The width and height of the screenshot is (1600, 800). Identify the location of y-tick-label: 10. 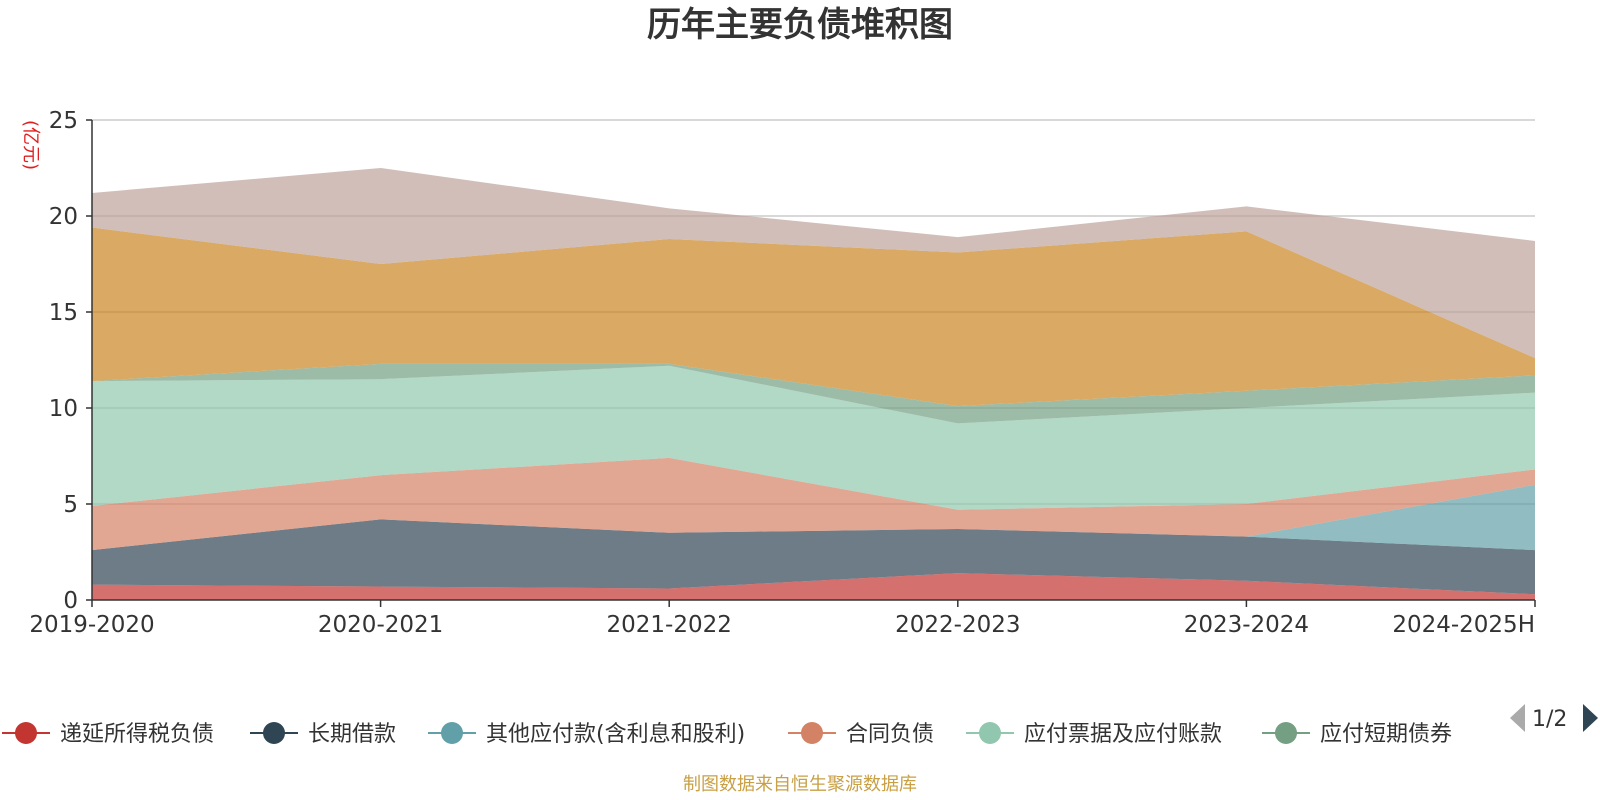
(63, 409).